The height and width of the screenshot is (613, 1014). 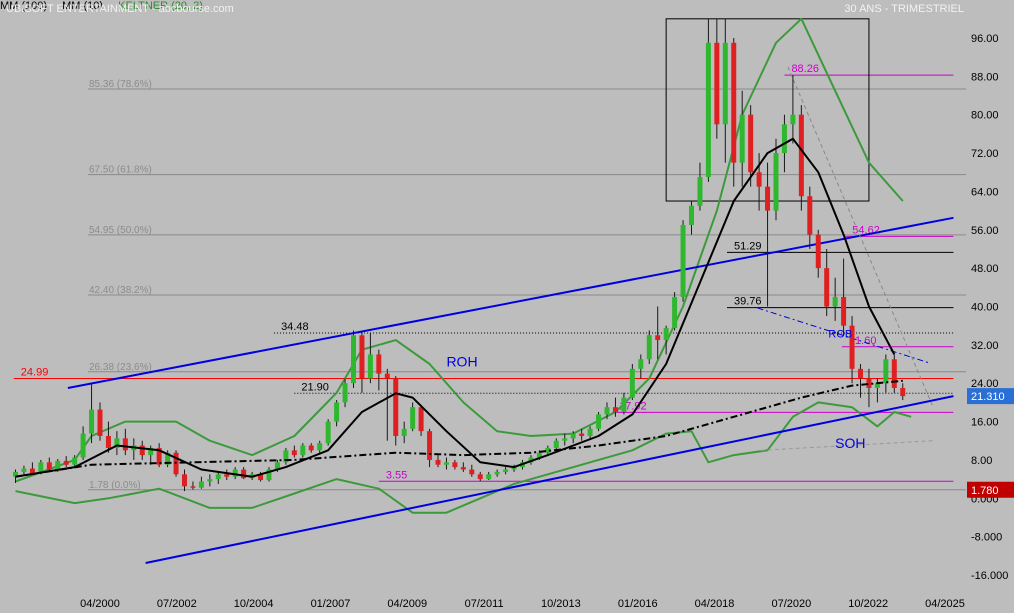 What do you see at coordinates (985, 154) in the screenshot?
I see `y-tick-label-3: 72.00` at bounding box center [985, 154].